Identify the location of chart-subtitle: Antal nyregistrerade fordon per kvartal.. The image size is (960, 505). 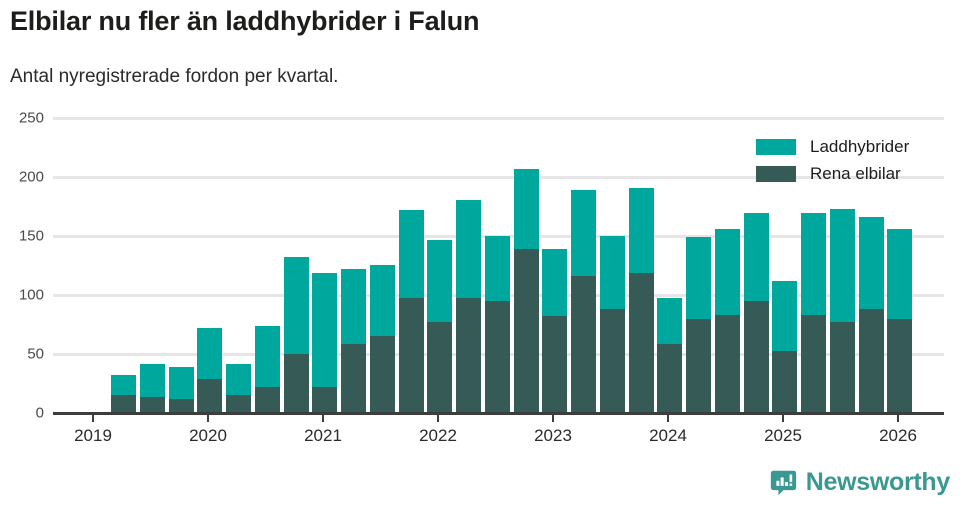
(174, 76).